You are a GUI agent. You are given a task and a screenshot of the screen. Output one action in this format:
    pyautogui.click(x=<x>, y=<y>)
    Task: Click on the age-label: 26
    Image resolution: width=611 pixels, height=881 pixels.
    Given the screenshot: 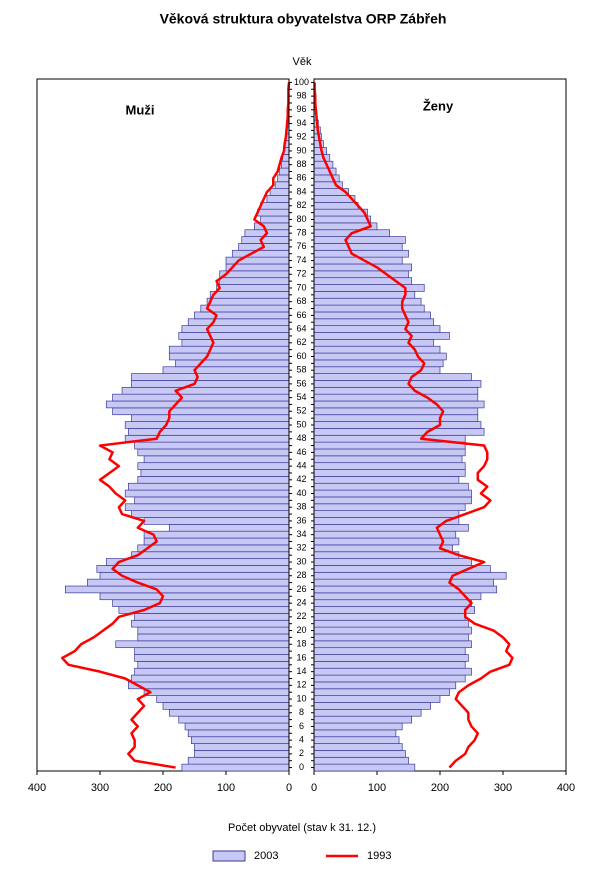 What is the action you would take?
    pyautogui.click(x=301, y=589)
    